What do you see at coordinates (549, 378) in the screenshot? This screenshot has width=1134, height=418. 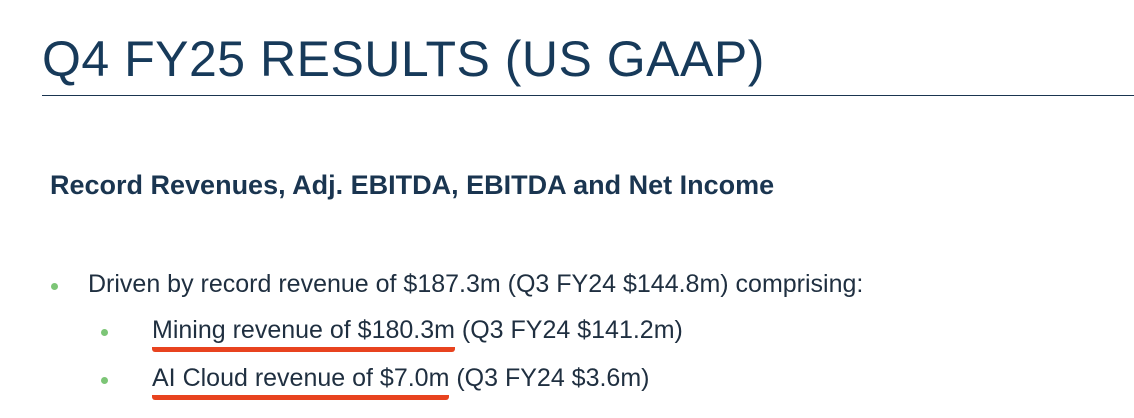 I see `sub-bullet-text: (Q3 FY24 $3.6m)` at bounding box center [549, 378].